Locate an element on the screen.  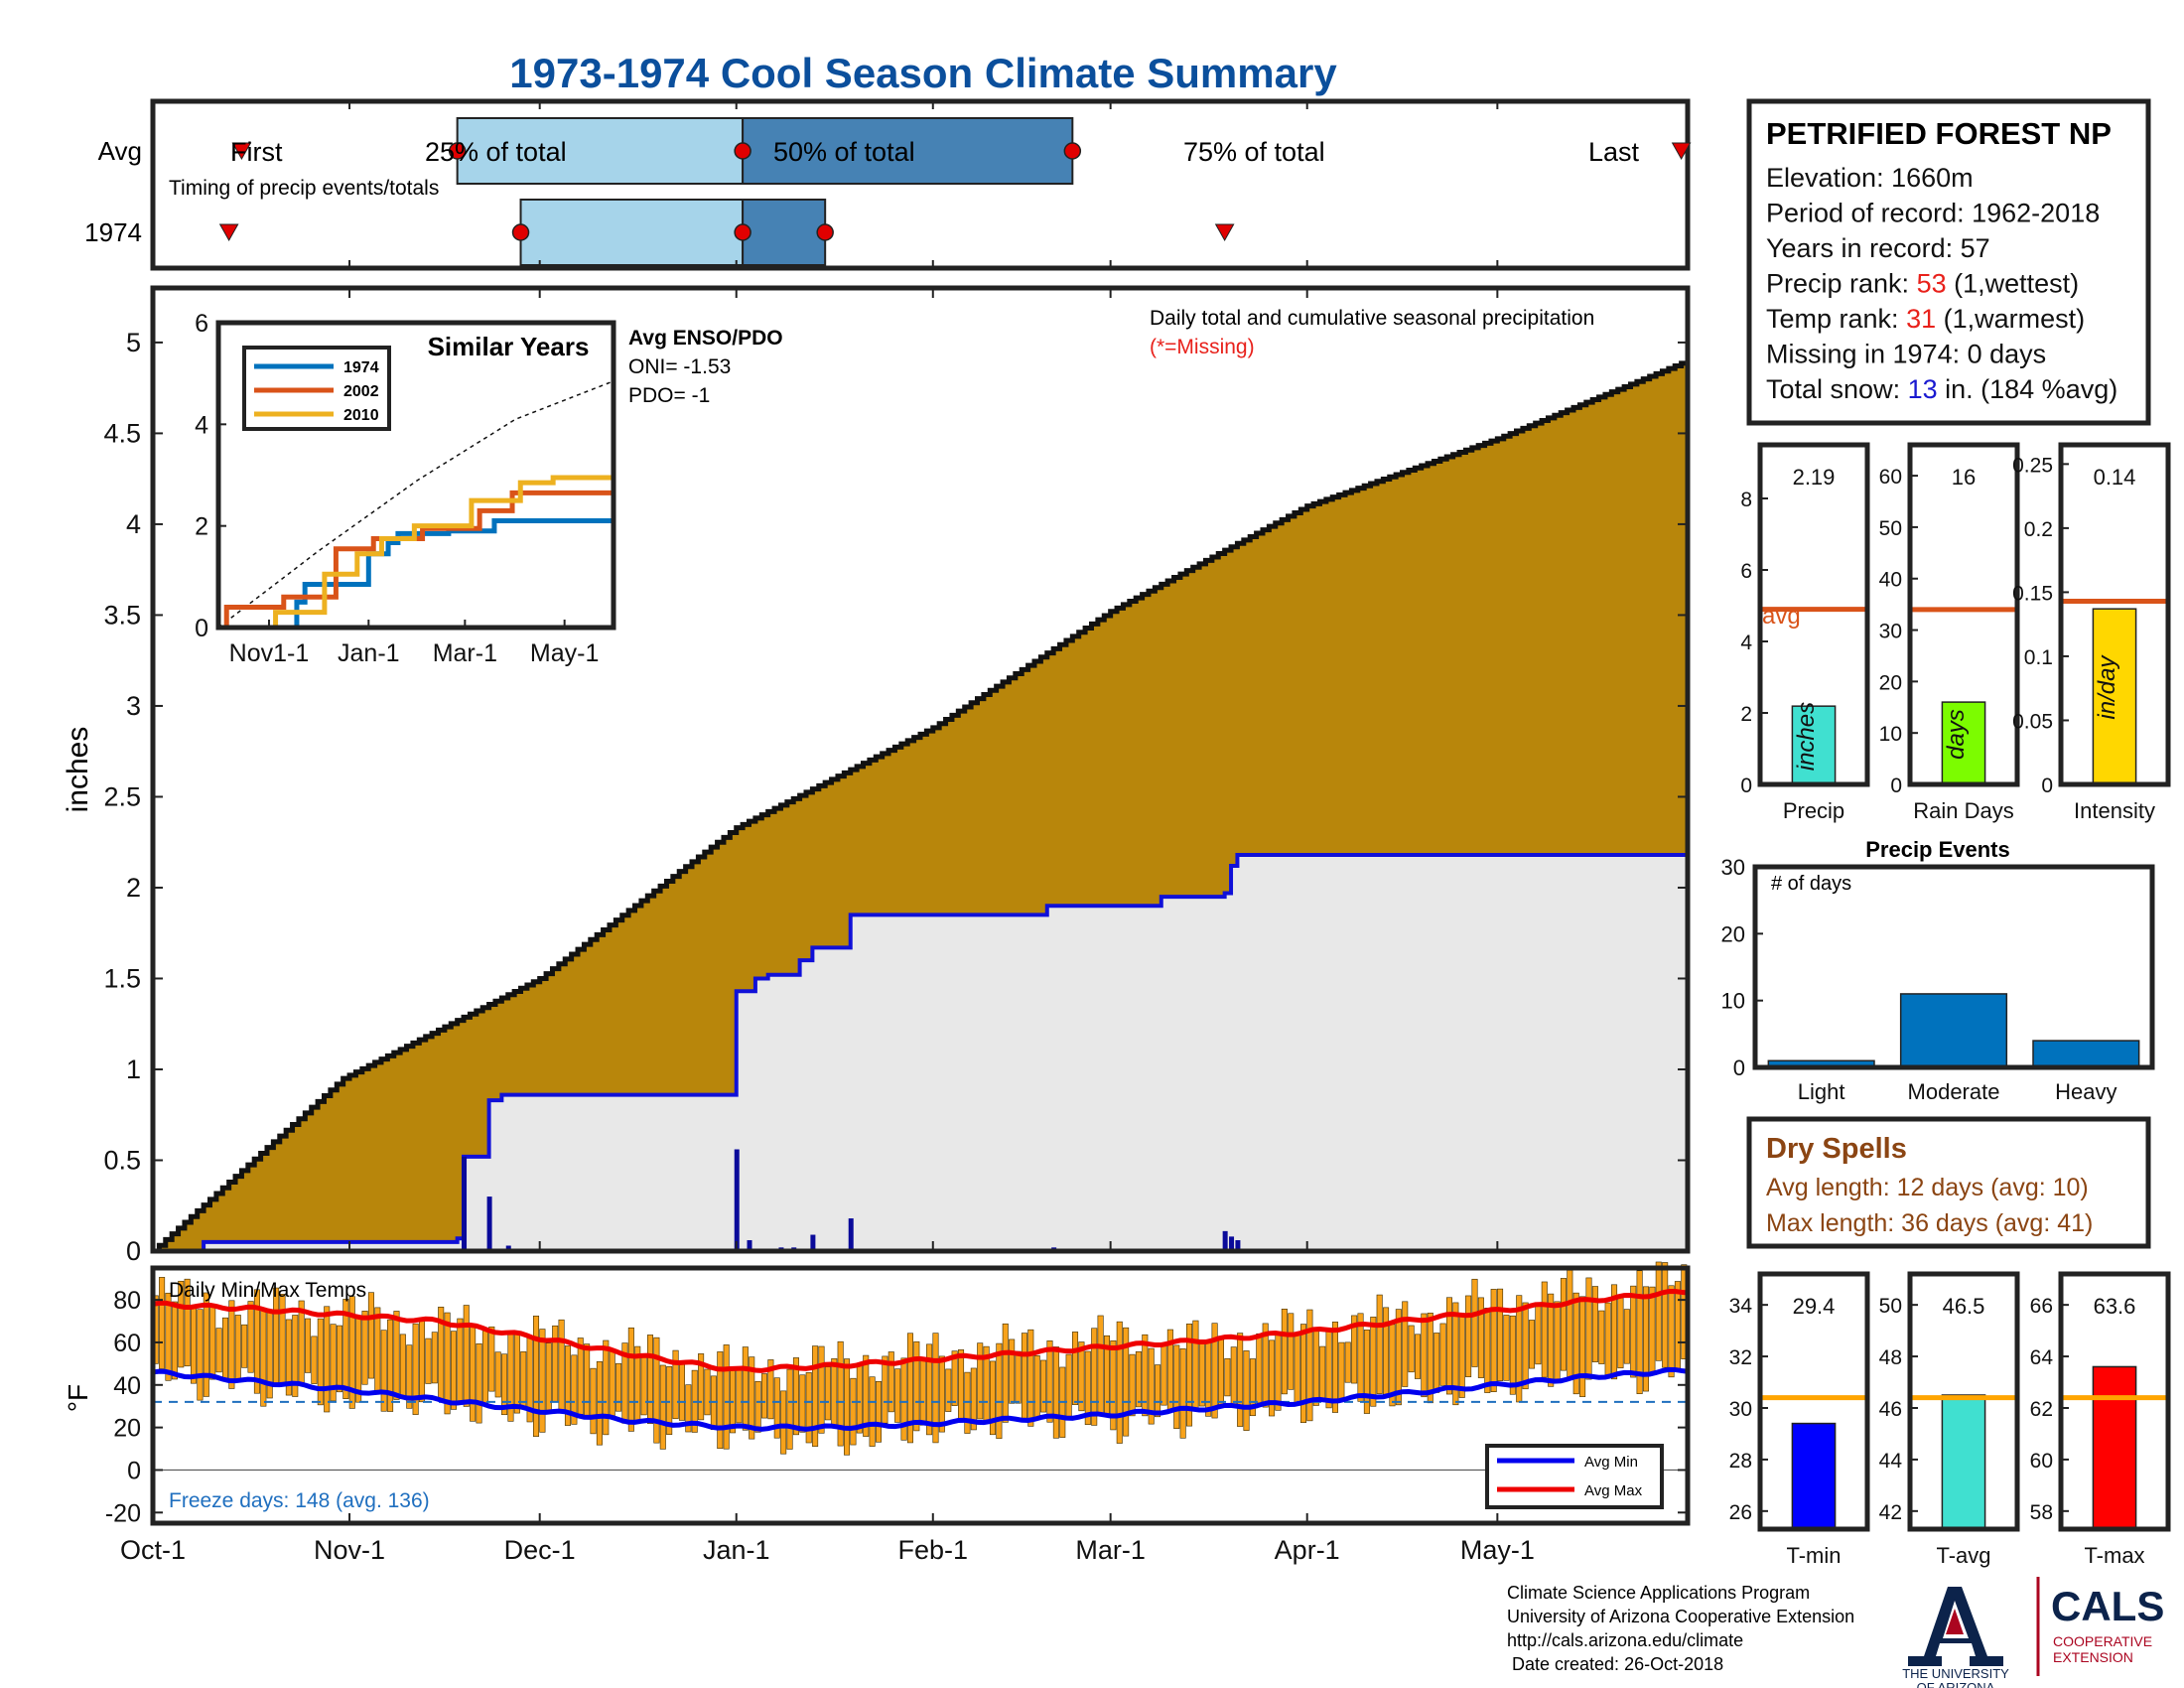
intensity-y-tick-label: 0.15 is located at coordinates (2032, 593).